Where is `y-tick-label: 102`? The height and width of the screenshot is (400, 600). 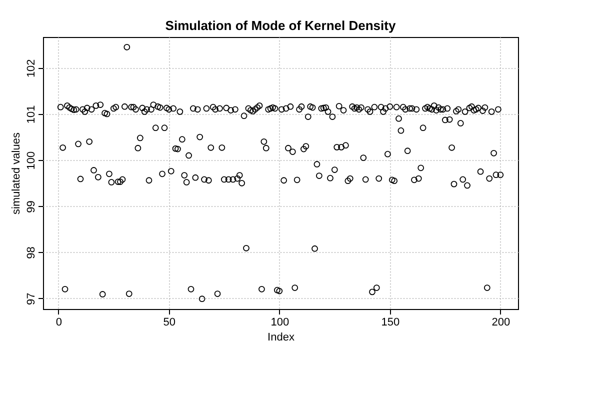 y-tick-label: 102 is located at coordinates (32, 68).